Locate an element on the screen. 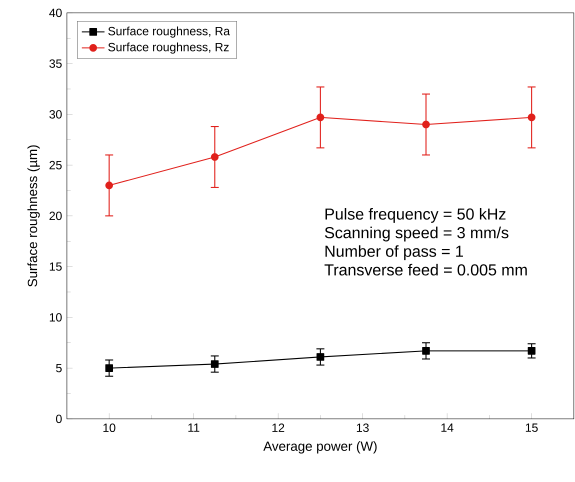 This screenshot has height=482, width=575. x-tick-label: 11 is located at coordinates (194, 428).